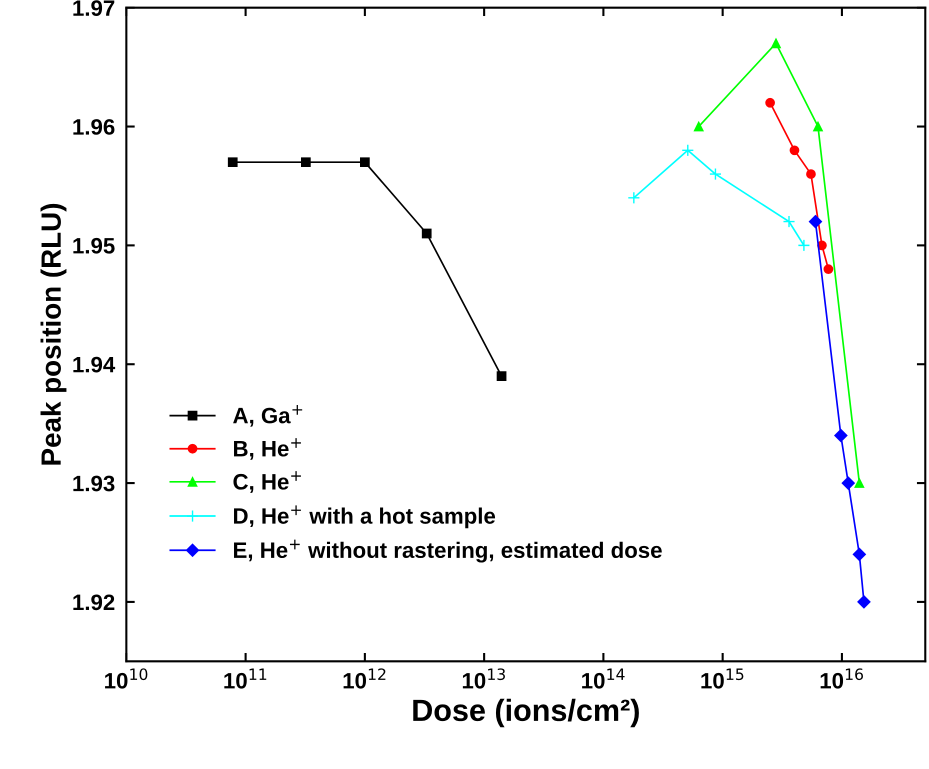  Describe the element at coordinates (93, 127) in the screenshot. I see `y-tick-label: 1.96` at that location.